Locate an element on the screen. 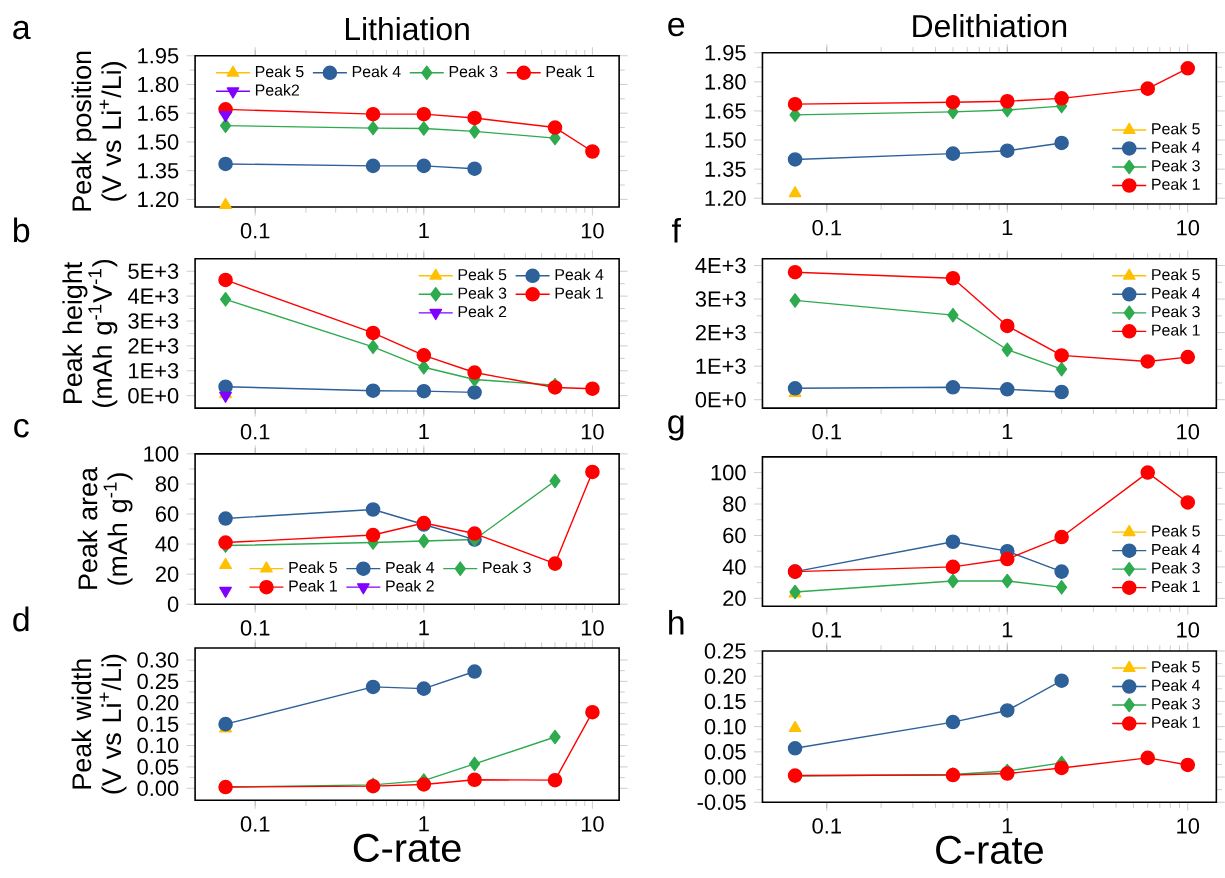  y-tick-label: 0.10 is located at coordinates (725, 726).